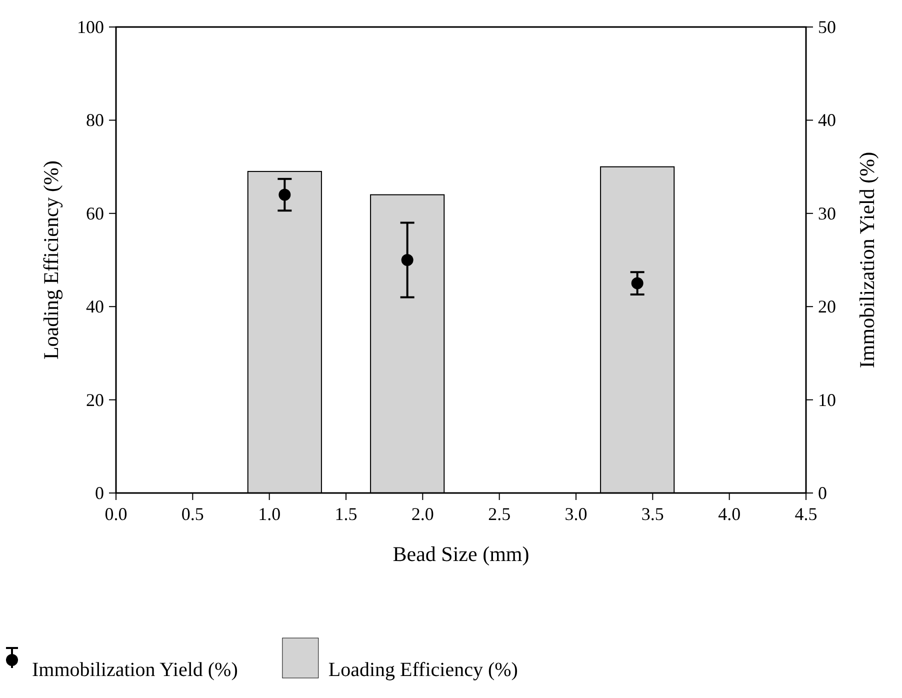  Describe the element at coordinates (461, 554) in the screenshot. I see `x-axis-title: Bead Size (mm)` at that location.